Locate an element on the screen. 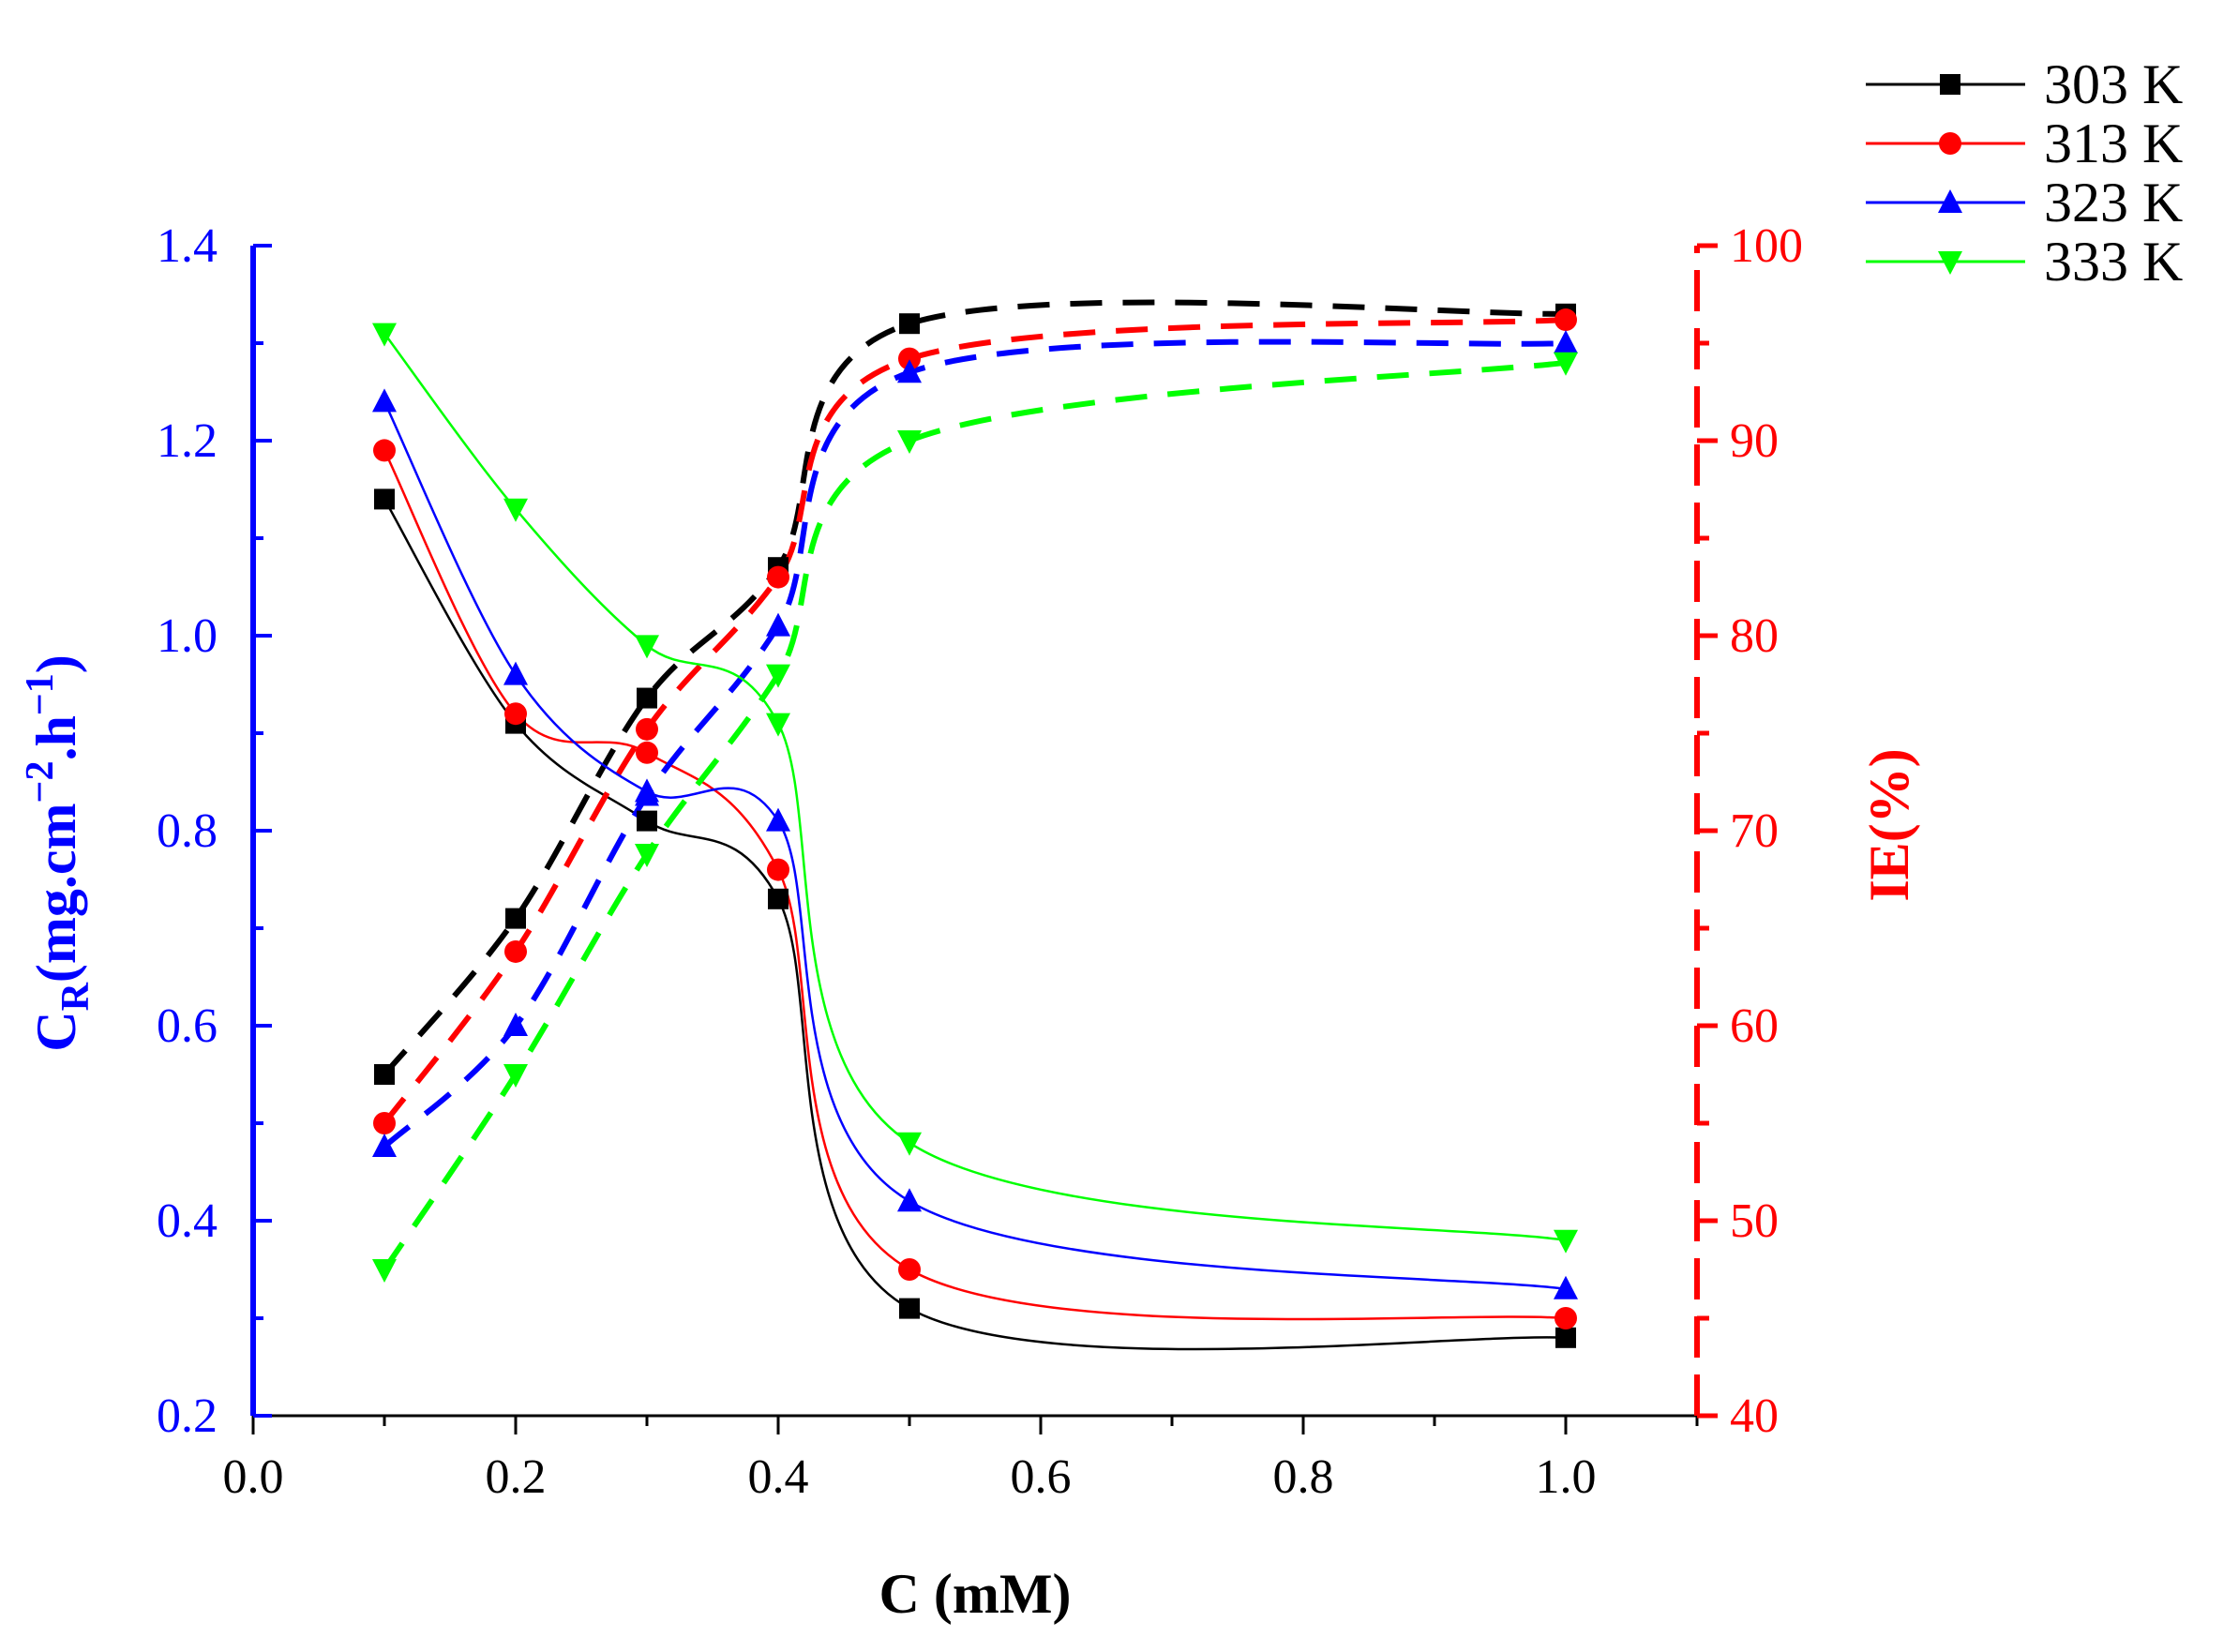 The image size is (2238, 1652). legend-label-323-k: 323 K is located at coordinates (2113, 202).